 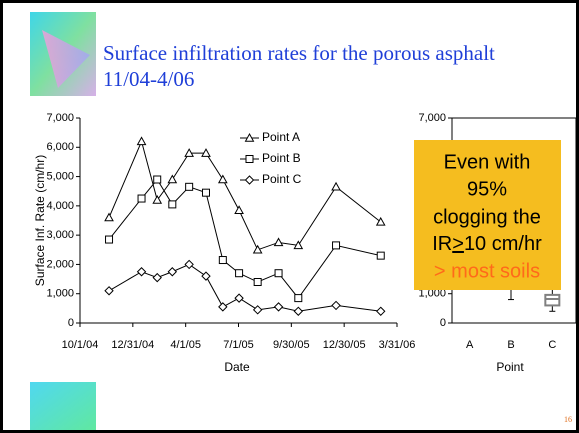 I want to click on y-tick-label: 4,000, so click(x=60, y=206).